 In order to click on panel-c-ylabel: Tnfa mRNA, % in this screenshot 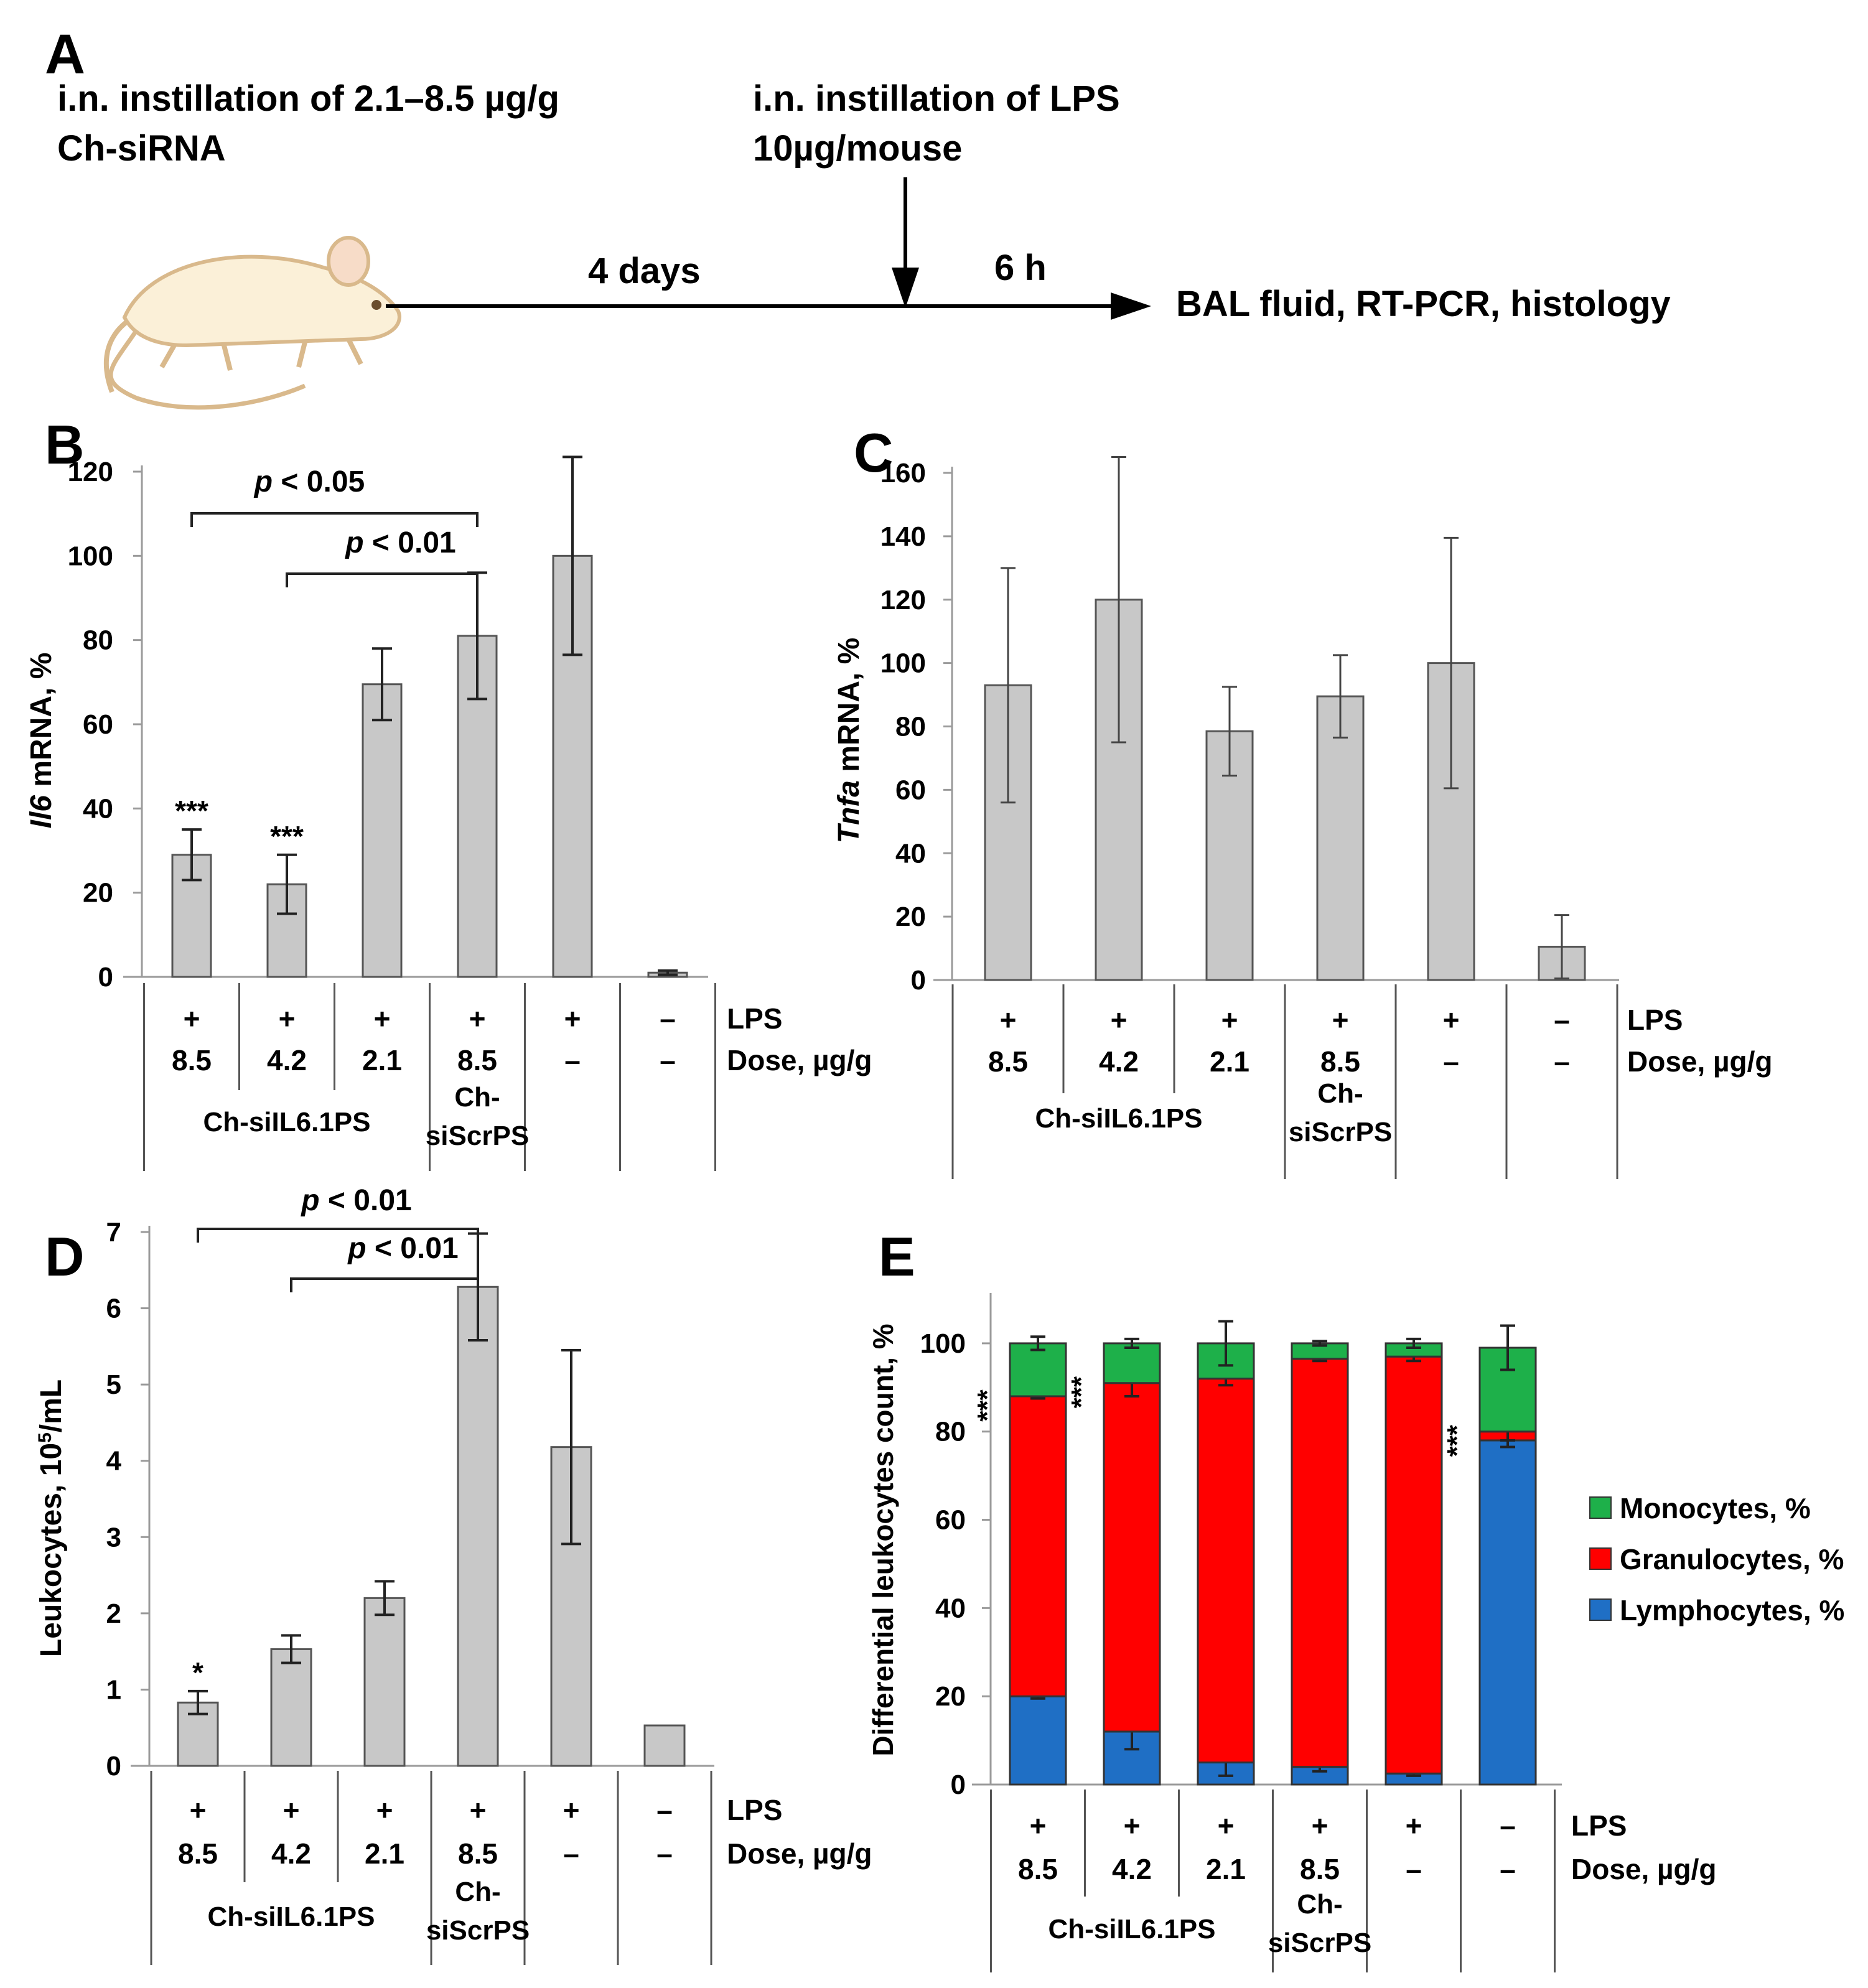, I will do `click(849, 741)`.